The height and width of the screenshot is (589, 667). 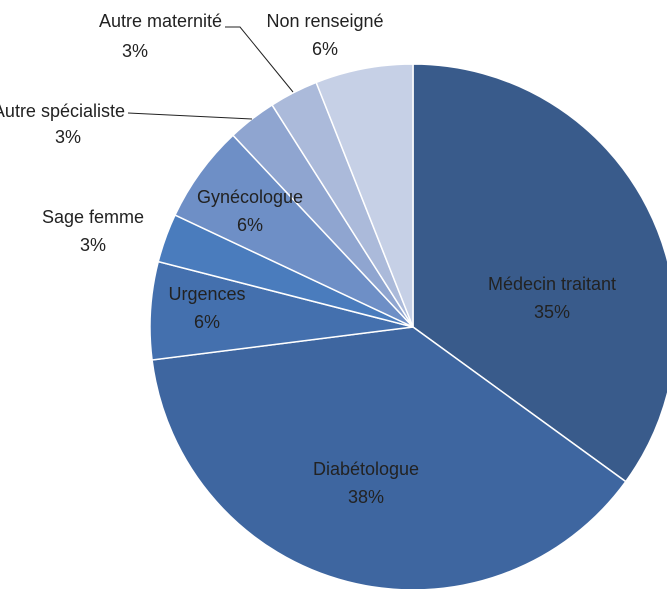 What do you see at coordinates (250, 197) in the screenshot?
I see `slice-label: Gynécologue` at bounding box center [250, 197].